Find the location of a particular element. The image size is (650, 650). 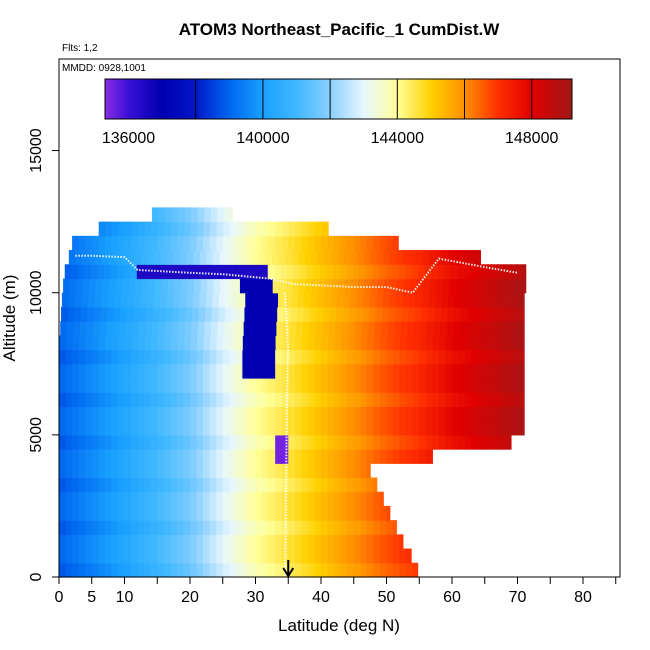

x-tick-label: 5 is located at coordinates (91, 597).